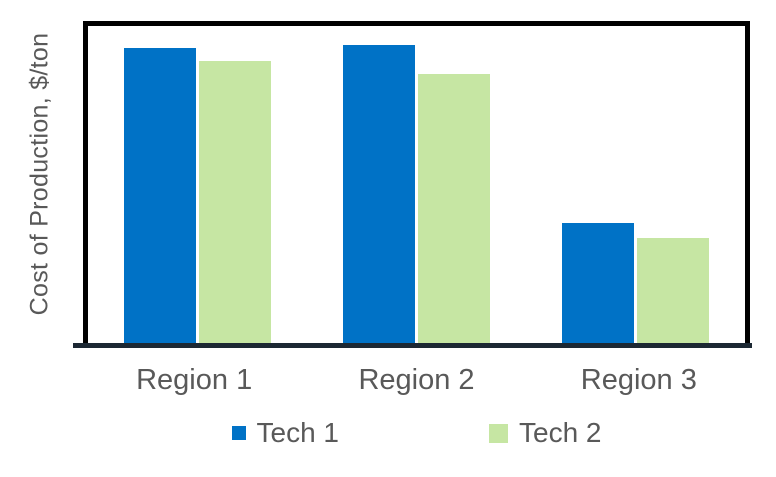  I want to click on x-axis-label-region-2: Region 2, so click(416, 380).